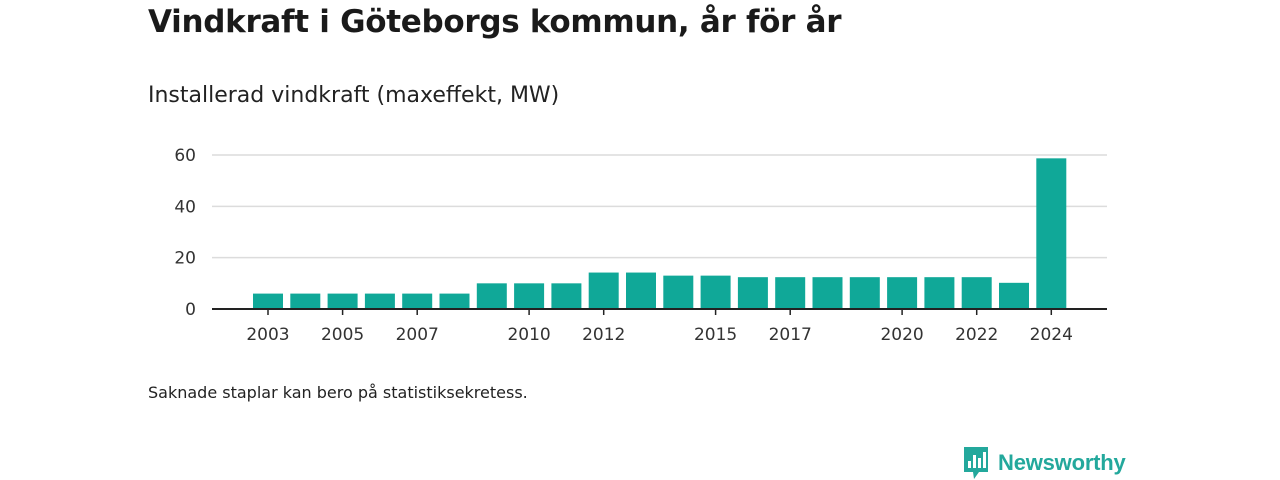  What do you see at coordinates (185, 207) in the screenshot?
I see `y-tick-label: 40` at bounding box center [185, 207].